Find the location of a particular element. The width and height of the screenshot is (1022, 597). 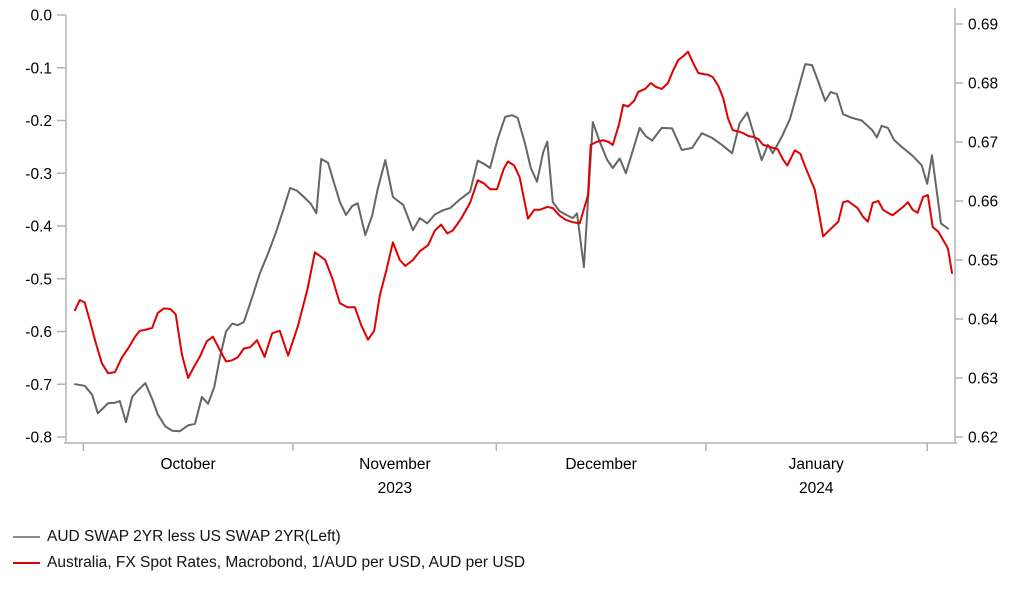

right-axis-tick-label: 0.62 is located at coordinates (983, 438).